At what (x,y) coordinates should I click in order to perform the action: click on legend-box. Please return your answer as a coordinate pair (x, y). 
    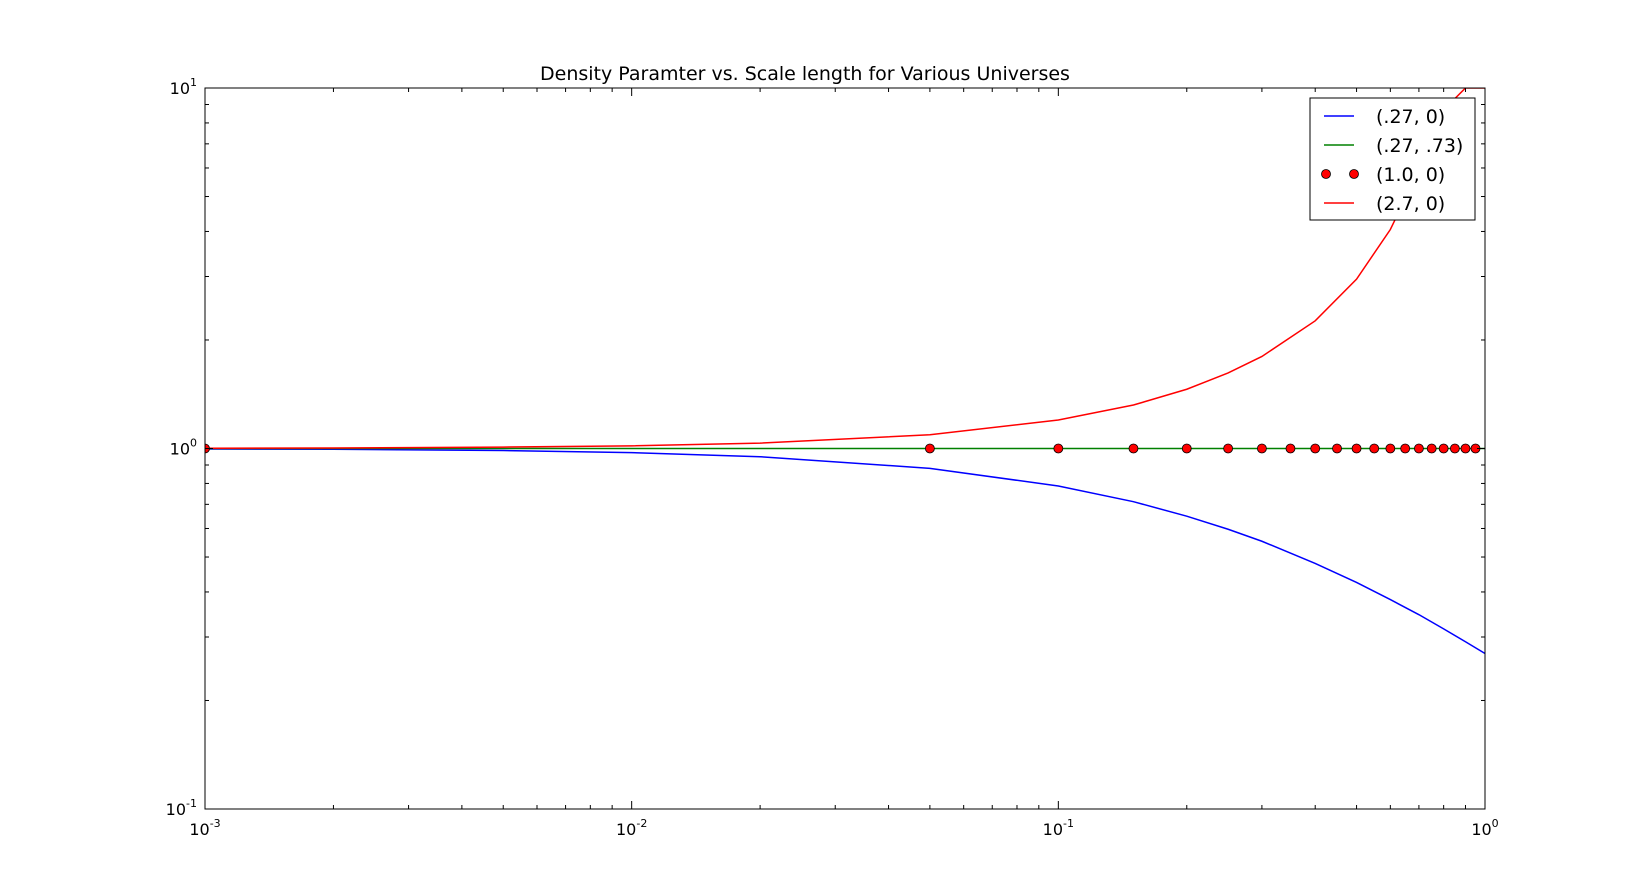
    Looking at the image, I should click on (1392, 159).